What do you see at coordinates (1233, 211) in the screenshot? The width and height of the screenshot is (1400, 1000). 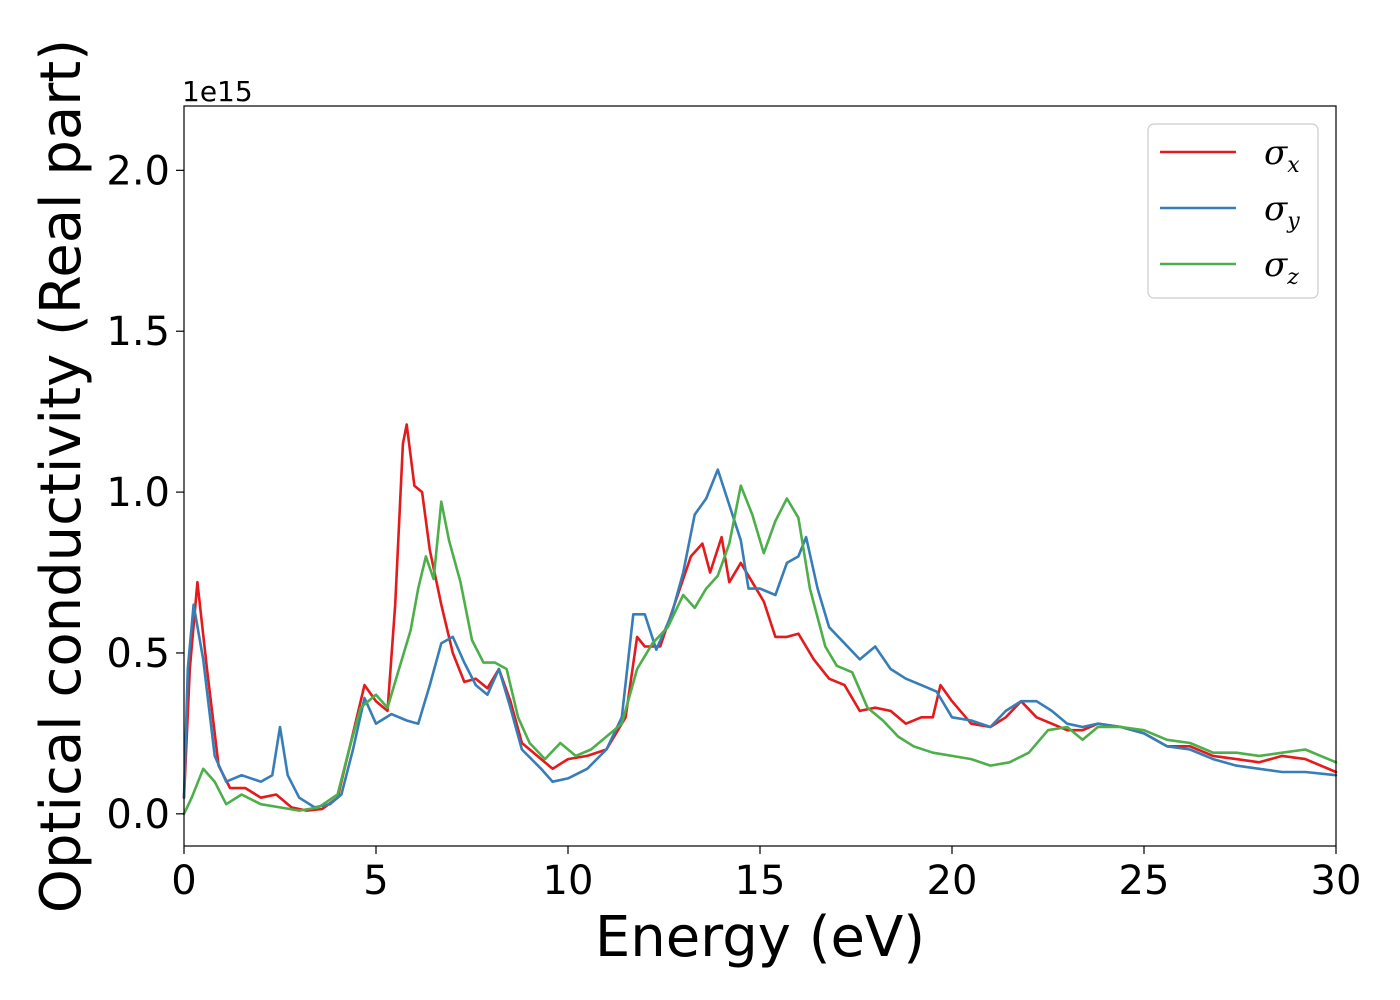 I see `legend-box` at bounding box center [1233, 211].